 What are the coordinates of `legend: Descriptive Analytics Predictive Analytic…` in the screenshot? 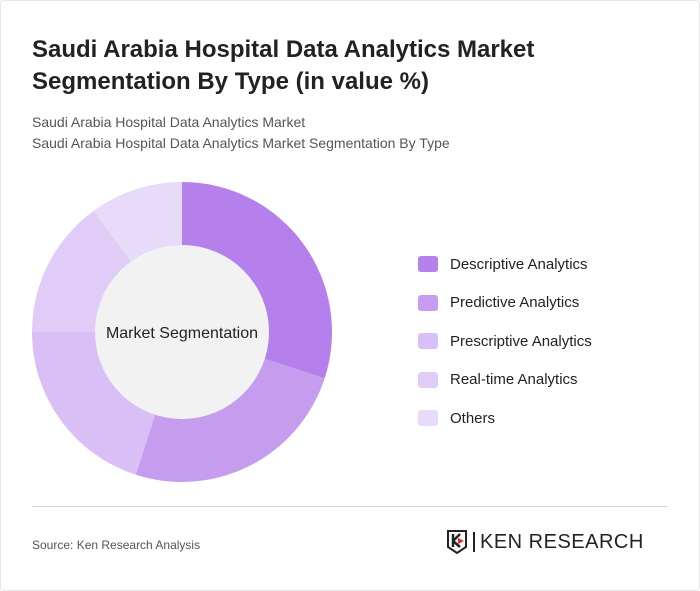 It's located at (505, 341).